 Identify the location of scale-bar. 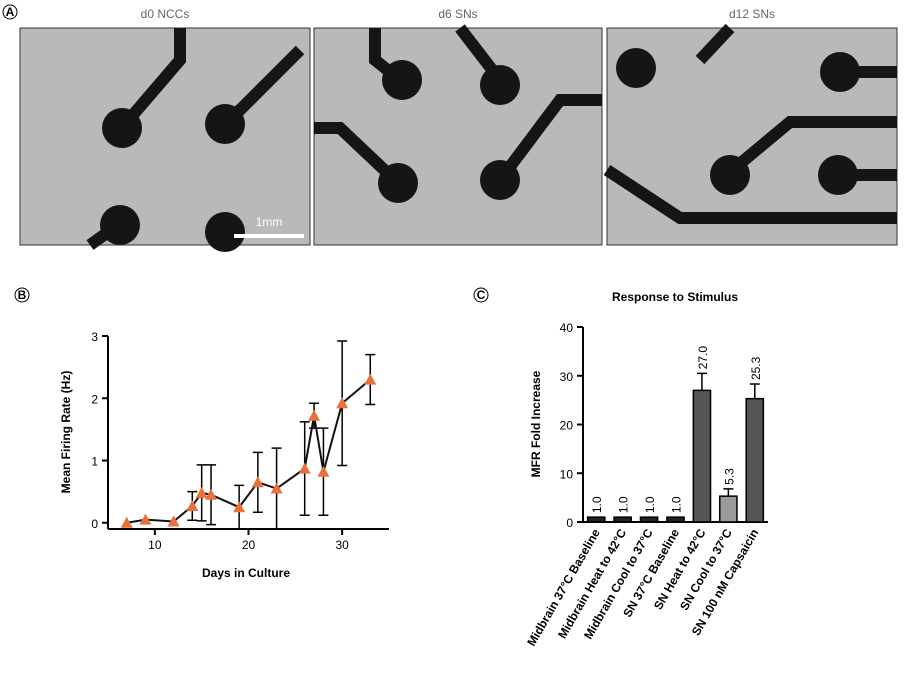
(269, 236).